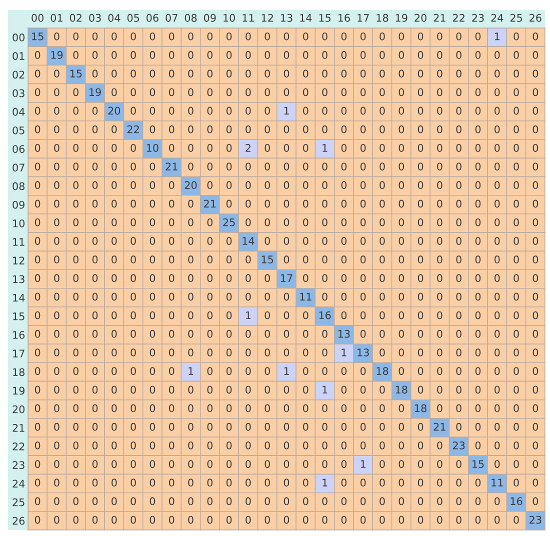  What do you see at coordinates (344, 352) in the screenshot?
I see `data-label: 1` at bounding box center [344, 352].